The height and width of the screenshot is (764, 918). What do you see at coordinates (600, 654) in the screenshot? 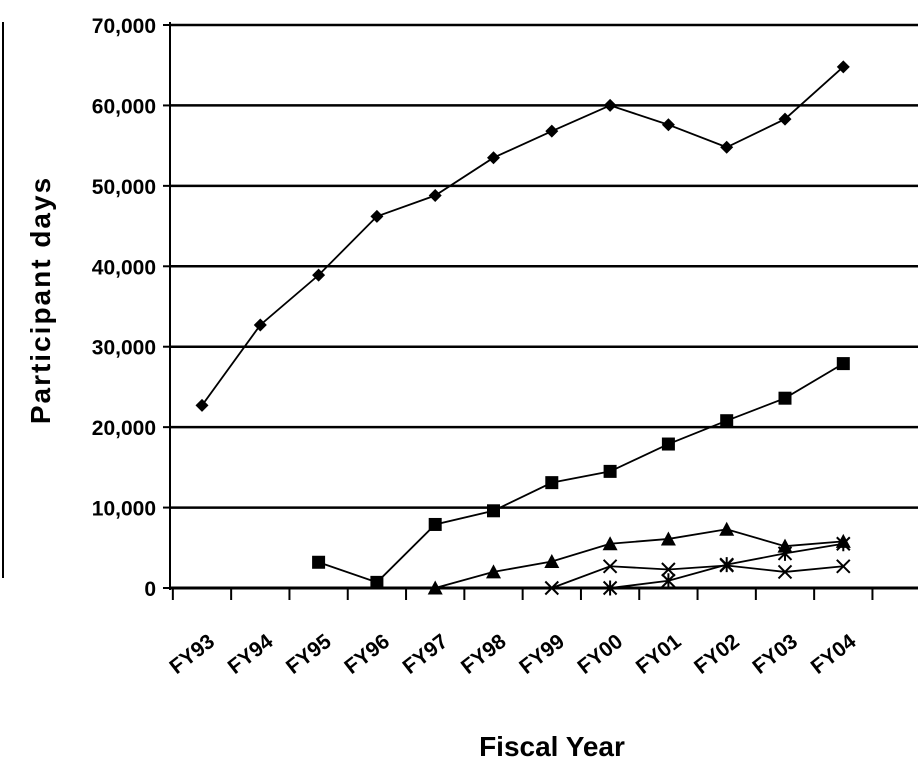
I see `x-tick-label: FY00` at bounding box center [600, 654].